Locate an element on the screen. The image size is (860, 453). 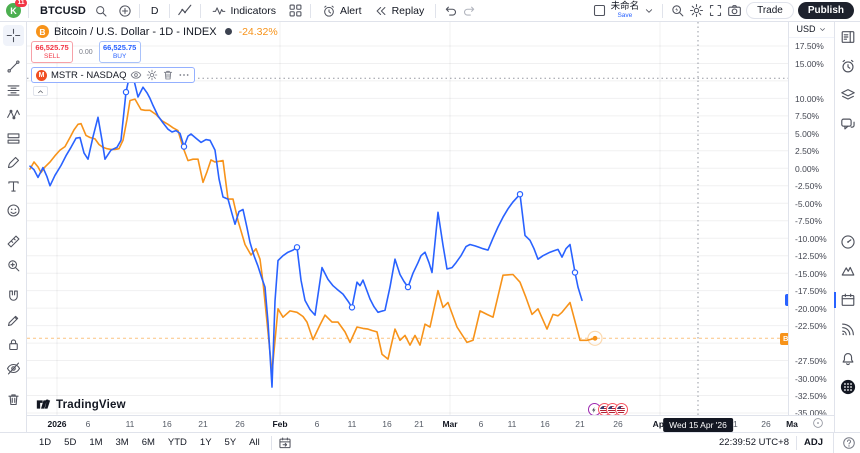
delete-series-icon is located at coordinates (168, 75).